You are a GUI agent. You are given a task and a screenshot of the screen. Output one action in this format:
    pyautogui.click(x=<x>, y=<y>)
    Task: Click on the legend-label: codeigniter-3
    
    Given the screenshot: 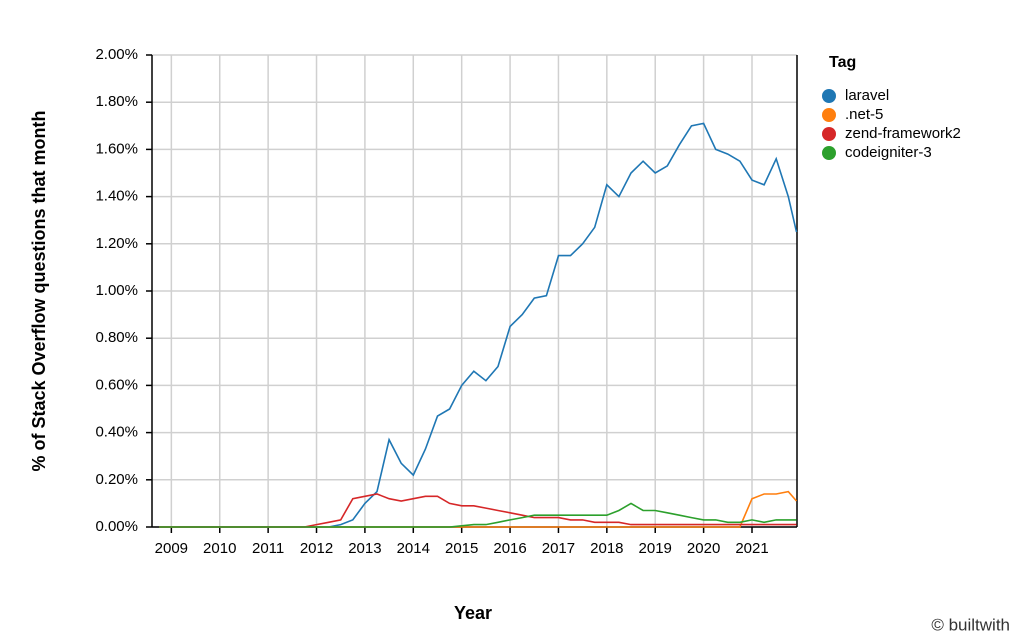 What is the action you would take?
    pyautogui.click(x=888, y=152)
    